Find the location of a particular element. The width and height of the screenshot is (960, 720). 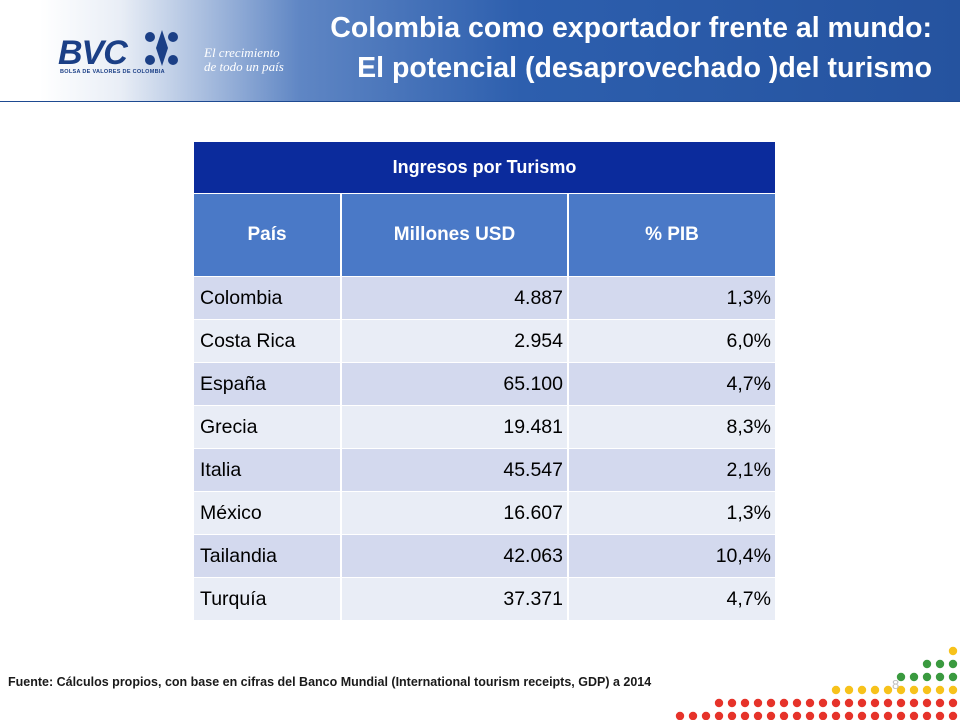

slogan-line-1: El crecimiento is located at coordinates (242, 53).